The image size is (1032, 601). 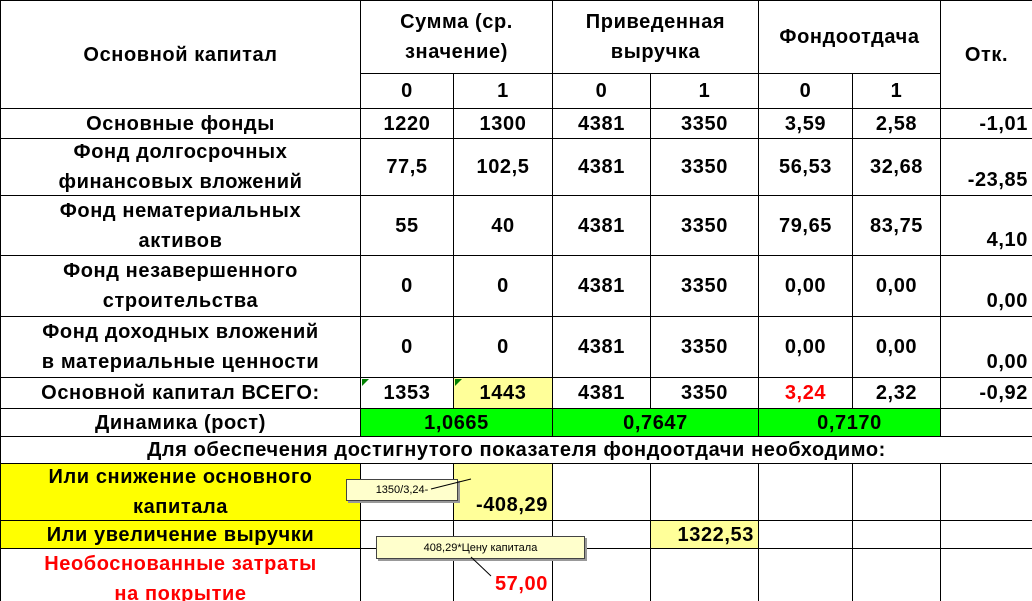 I want to click on increase-label: Или увеличение выручки, so click(x=181, y=535).